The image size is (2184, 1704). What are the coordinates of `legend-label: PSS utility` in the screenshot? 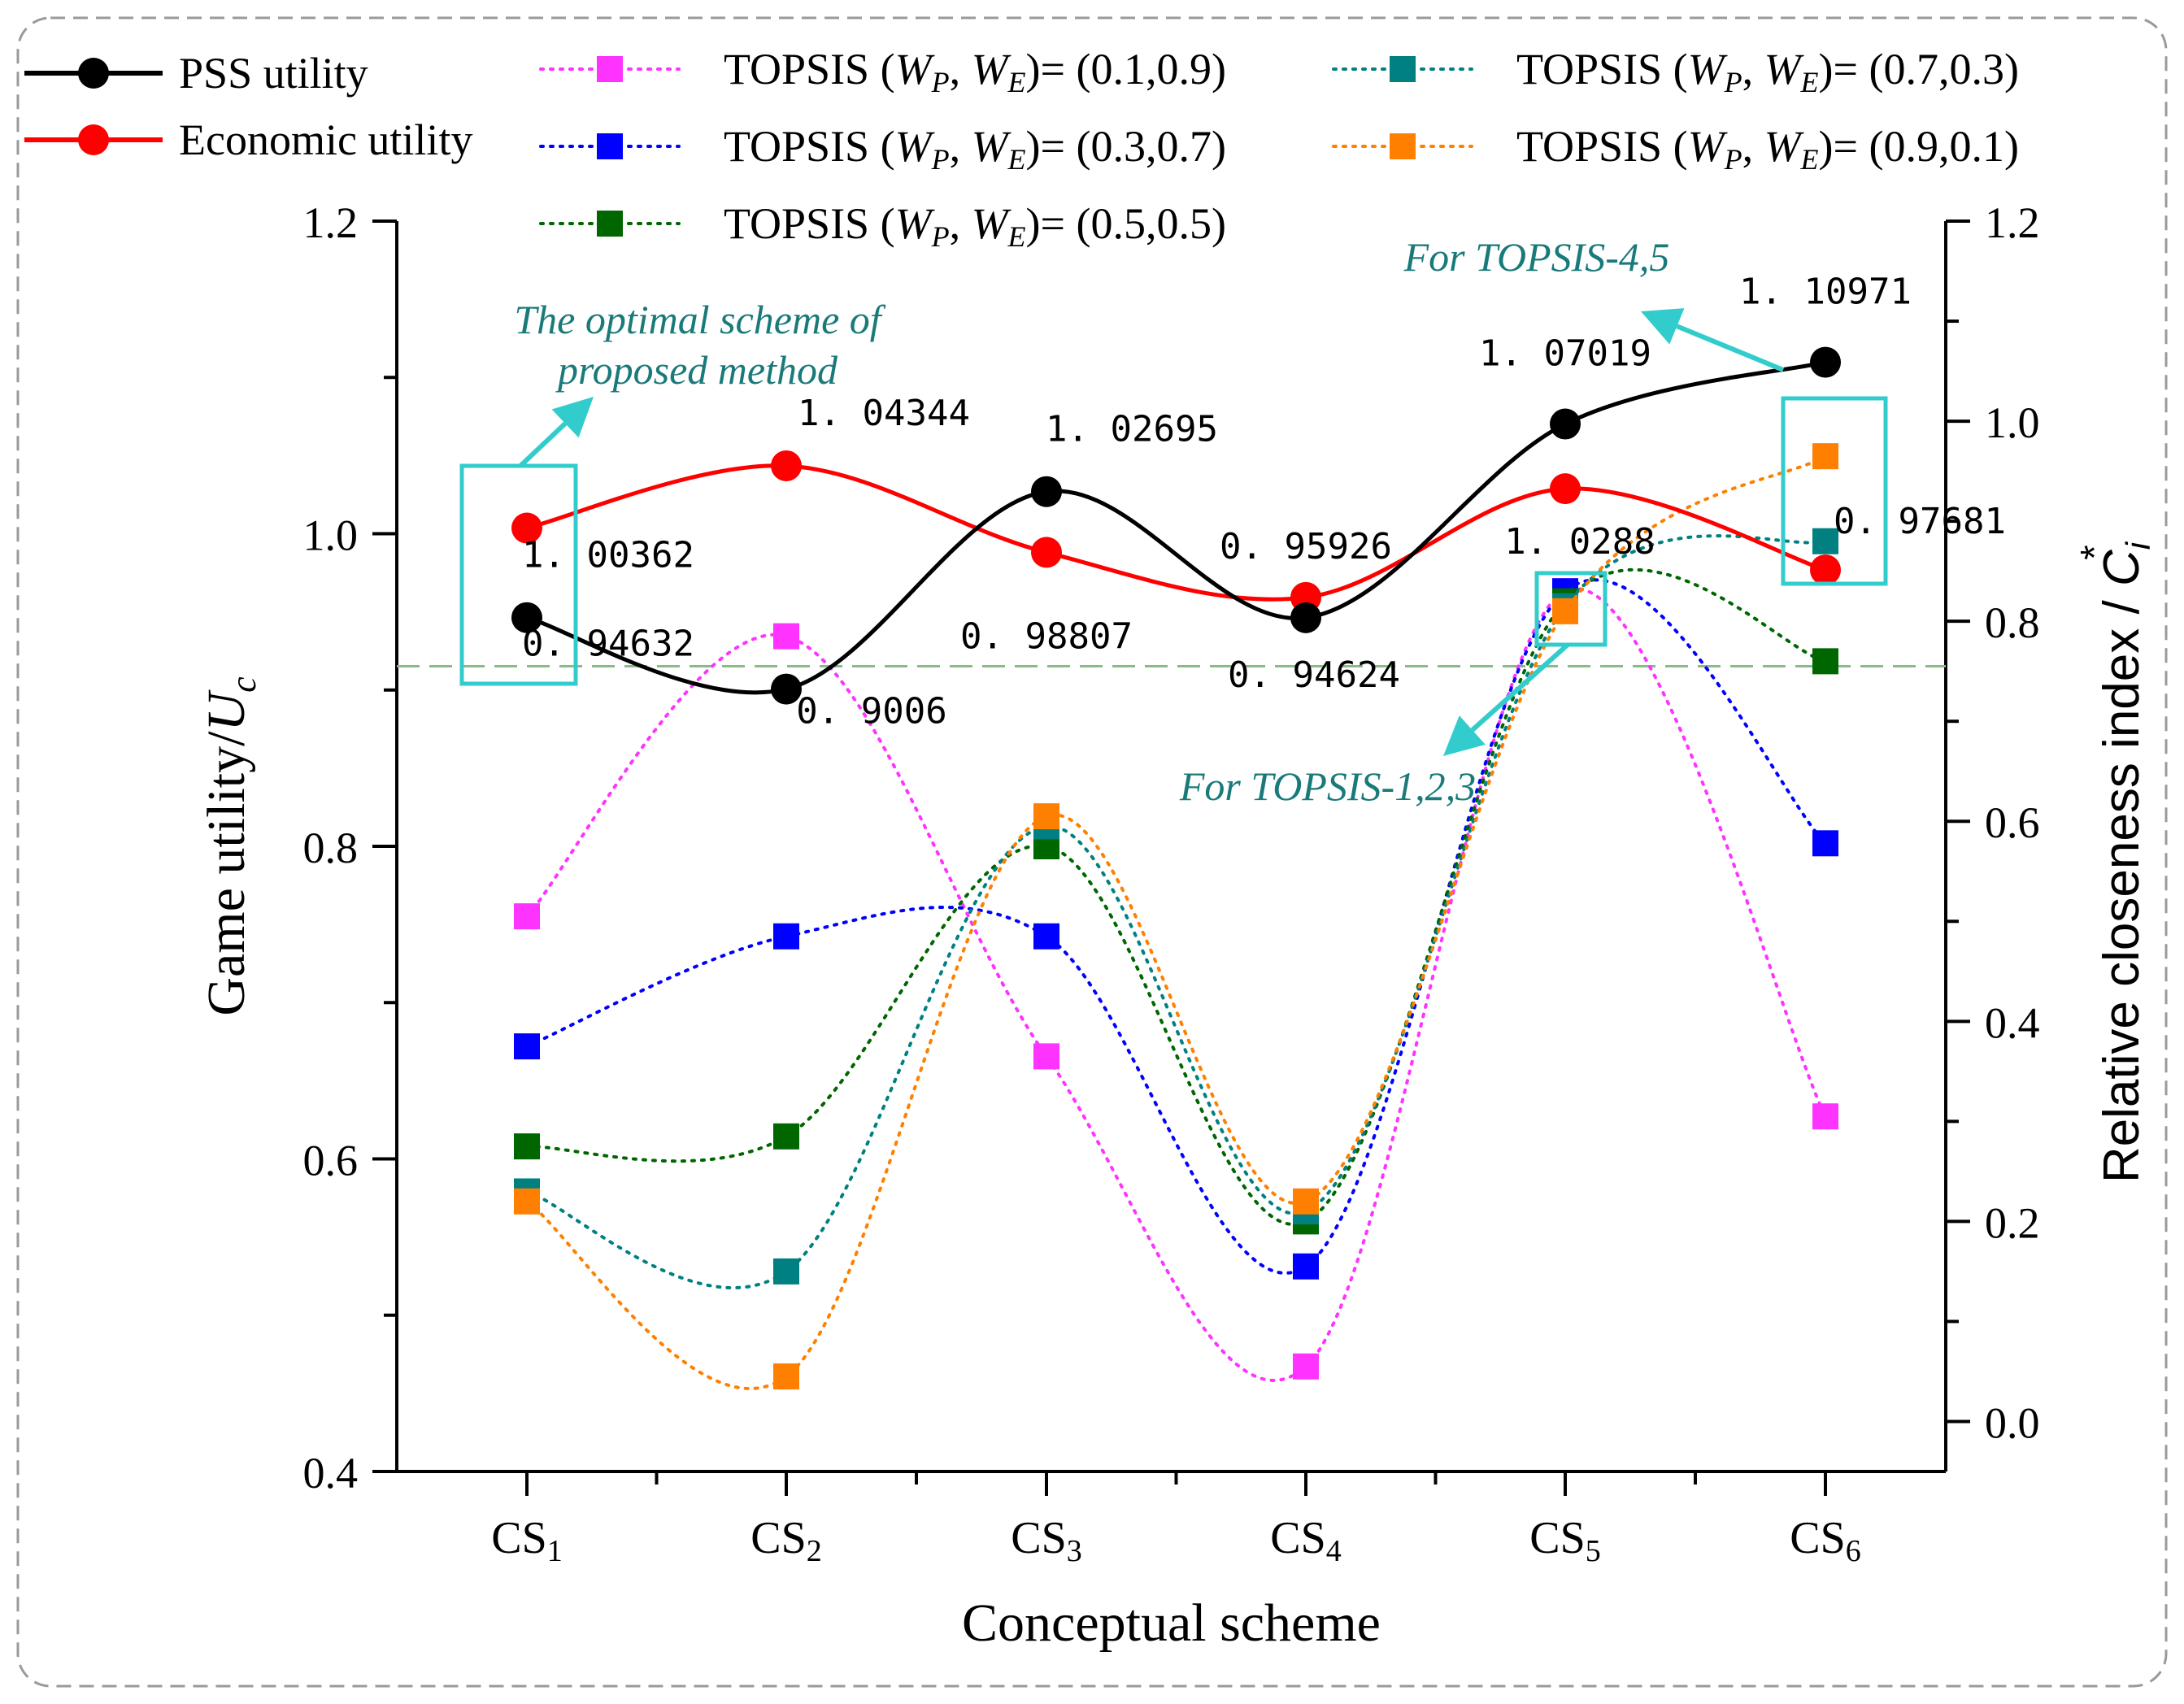 It's located at (274, 73).